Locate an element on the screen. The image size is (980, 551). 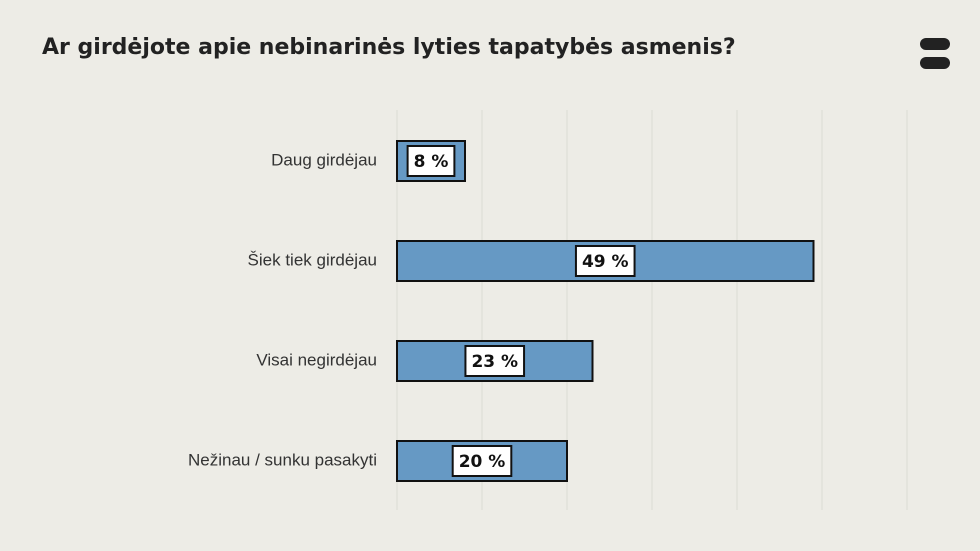
logo is located at coordinates (935, 53).